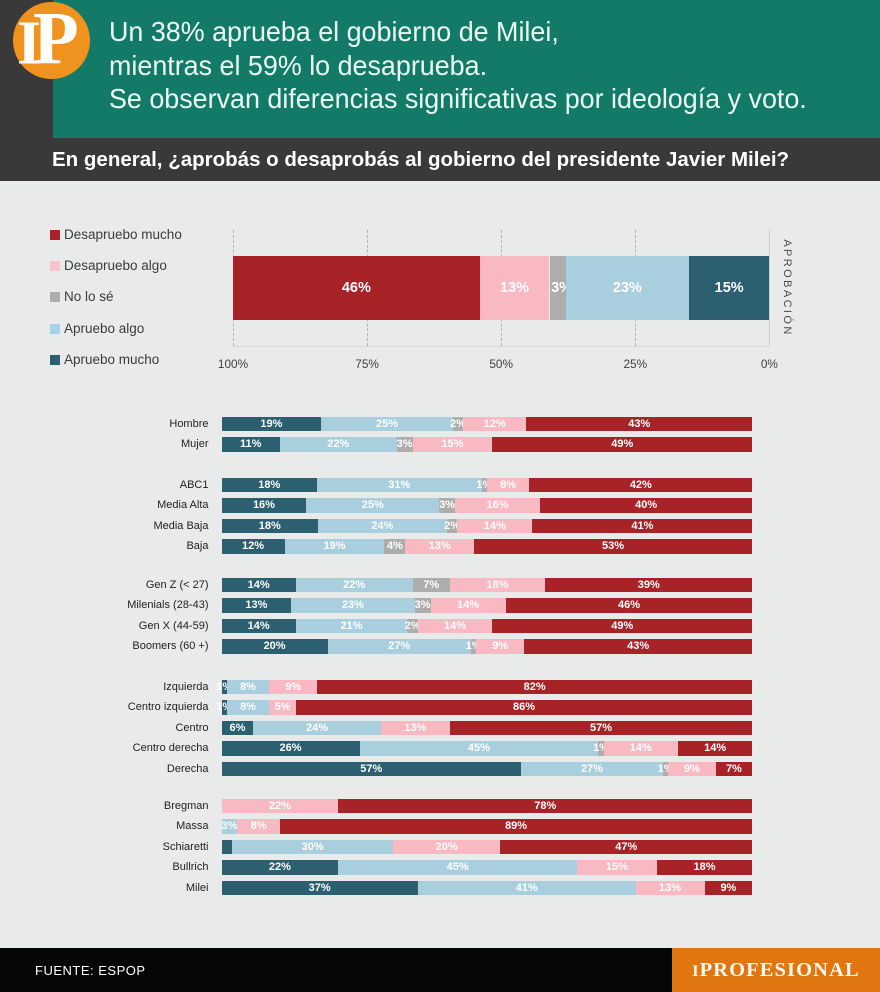  What do you see at coordinates (29, 44) in the screenshot?
I see `svg-text: I` at bounding box center [29, 44].